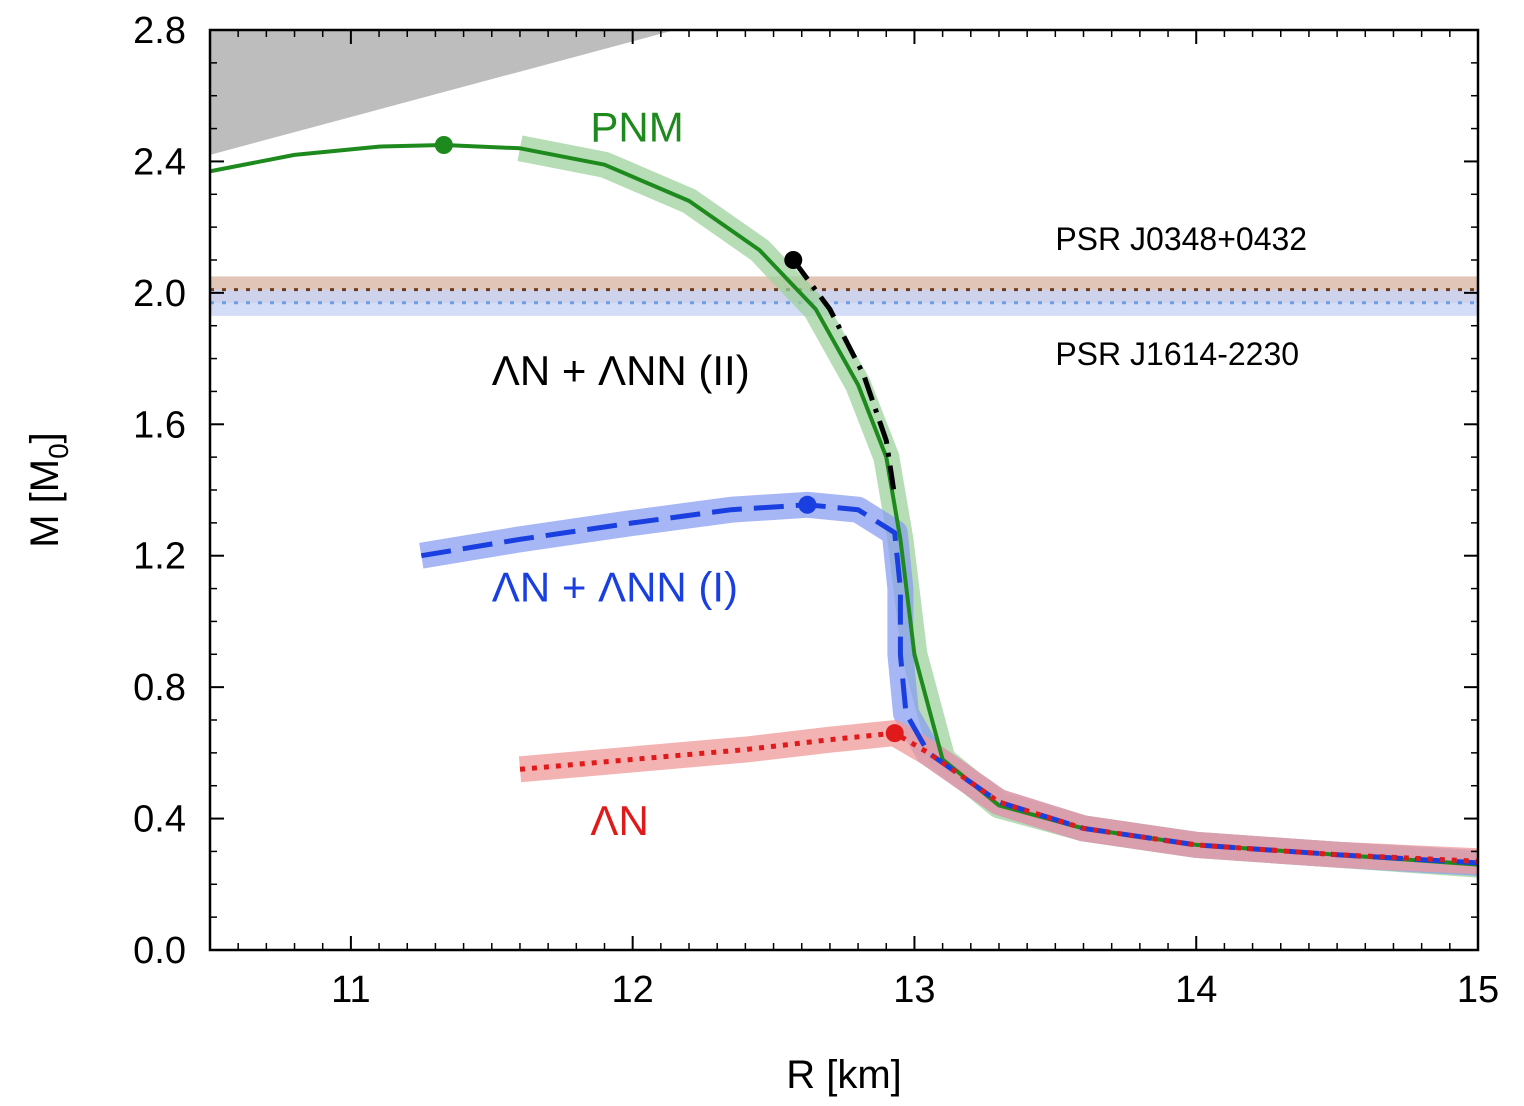  What do you see at coordinates (1181, 239) in the screenshot?
I see `annotation-4: PSR J0348+0432` at bounding box center [1181, 239].